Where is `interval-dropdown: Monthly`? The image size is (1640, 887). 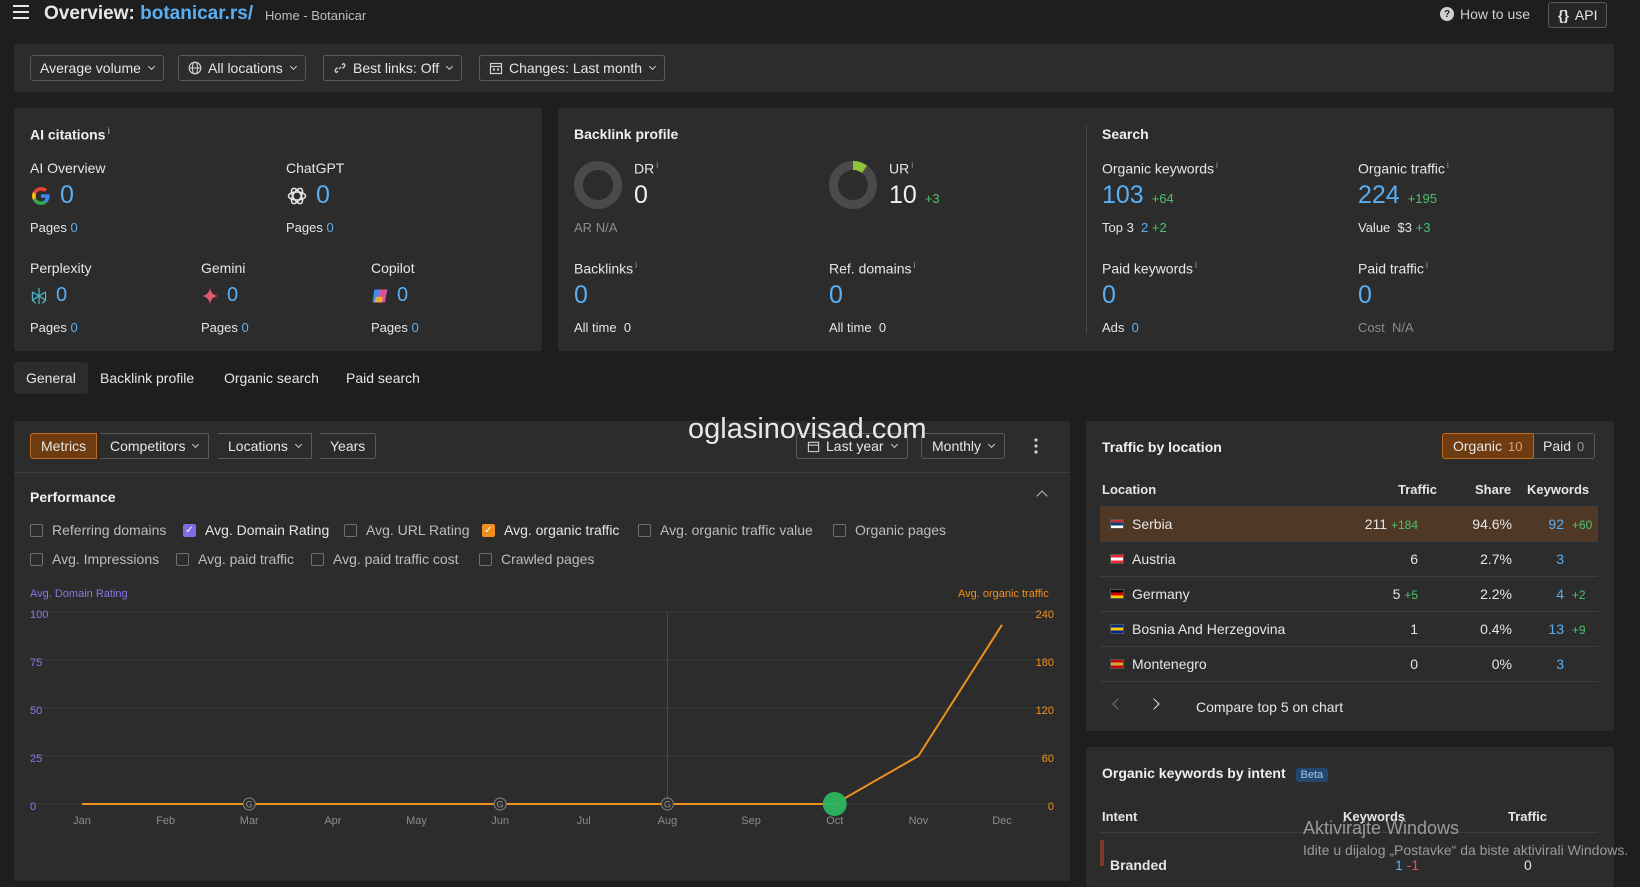
interval-dropdown: Monthly is located at coordinates (963, 446).